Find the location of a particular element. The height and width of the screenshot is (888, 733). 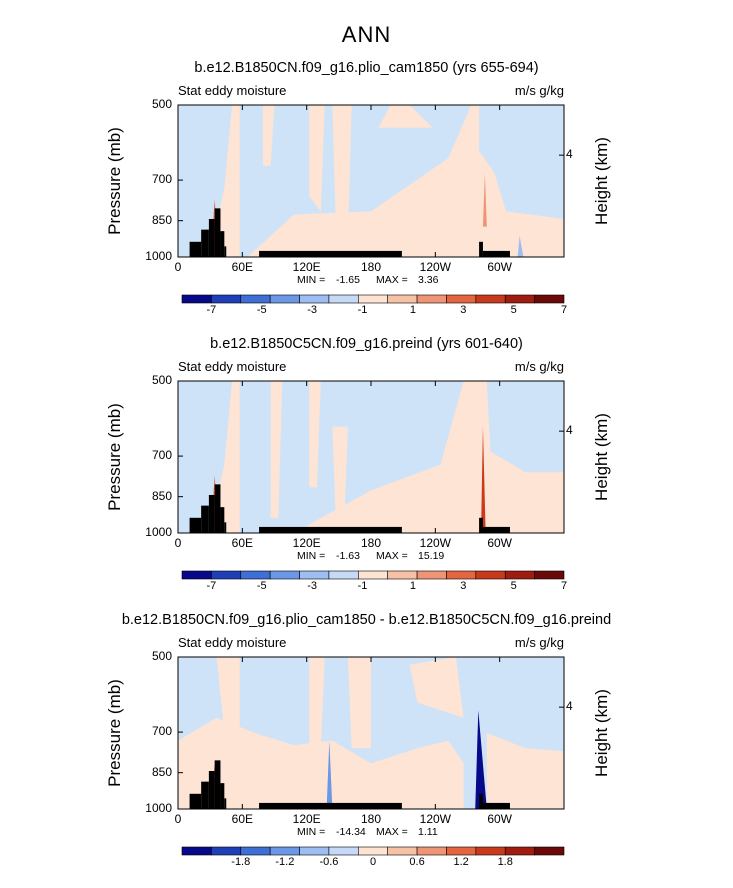

colorbar-tick-label: 0 is located at coordinates (373, 862).